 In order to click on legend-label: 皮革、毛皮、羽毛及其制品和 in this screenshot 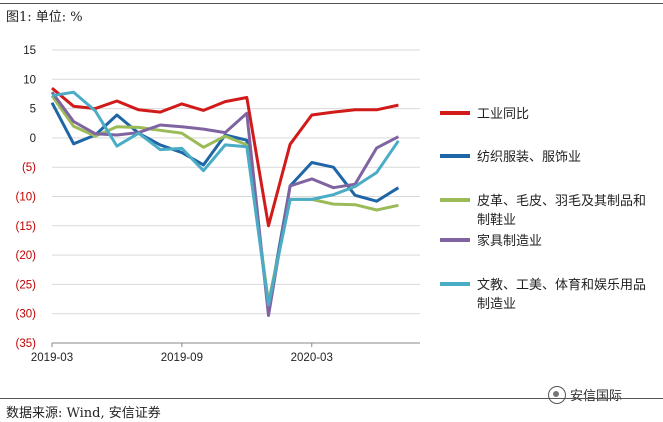, I will do `click(561, 201)`.